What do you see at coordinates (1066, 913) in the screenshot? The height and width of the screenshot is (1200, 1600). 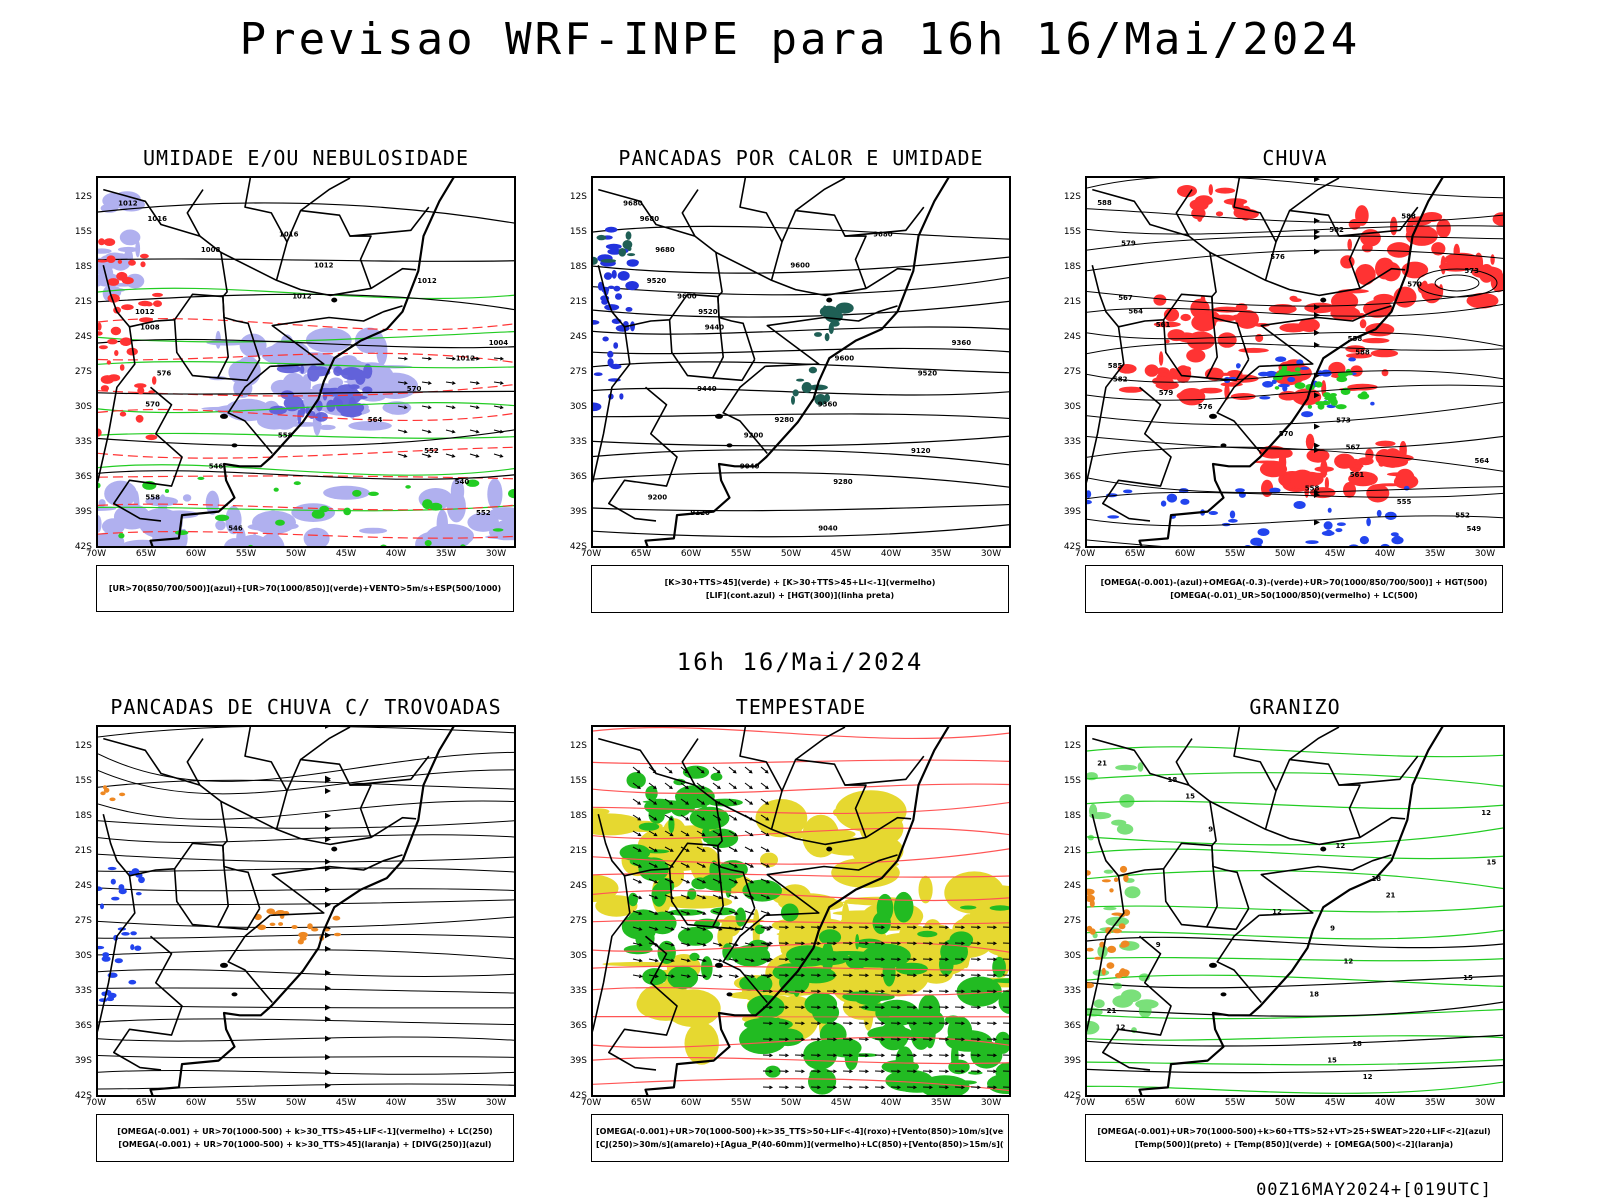 I see `latitude-ticks: 12S 15S 18S 21S 24S 27S 30S 33S 36S 39S 42S` at bounding box center [1066, 913].